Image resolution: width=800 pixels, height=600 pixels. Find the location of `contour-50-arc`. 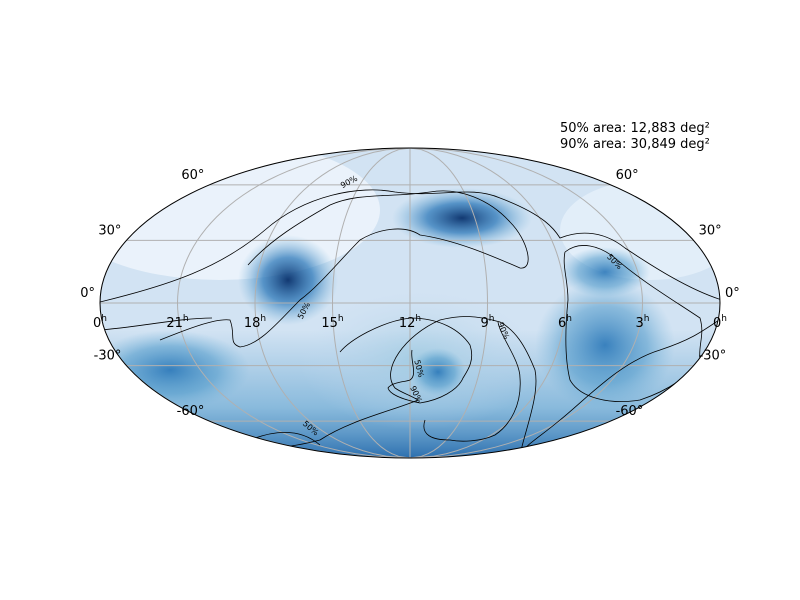

contour-50-arc is located at coordinates (344, 269).